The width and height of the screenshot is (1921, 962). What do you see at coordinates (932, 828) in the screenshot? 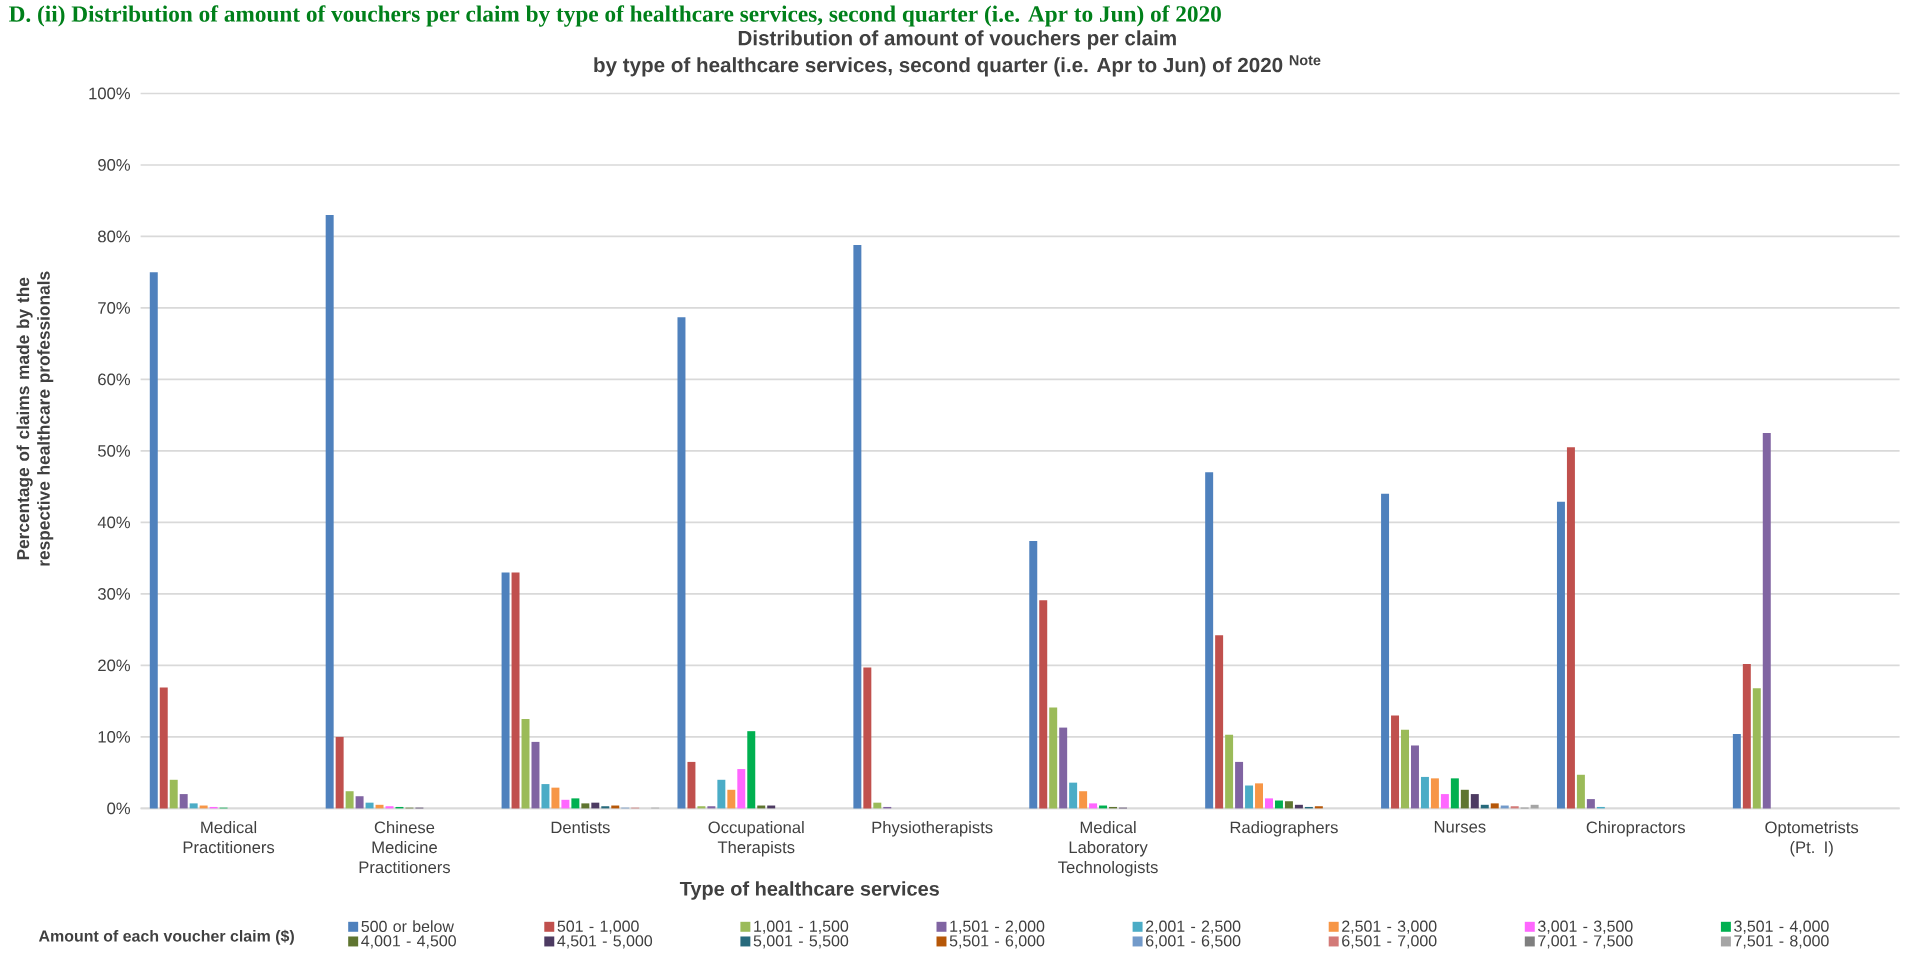
I see `x-tick-label: Physiotherapists` at bounding box center [932, 828].